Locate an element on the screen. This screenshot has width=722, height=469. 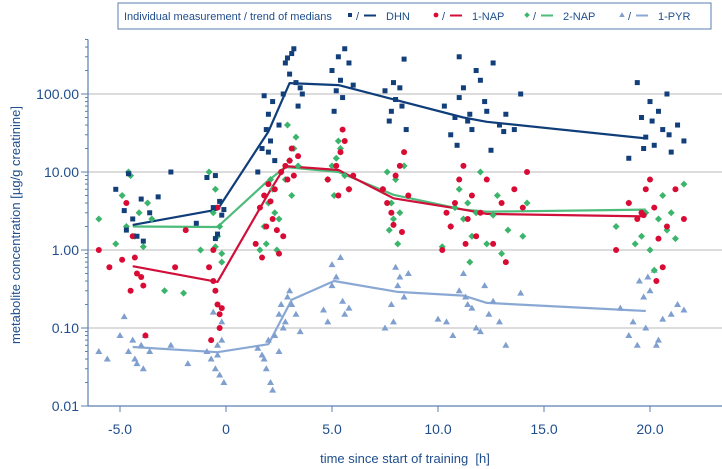
median-line-1-pyr is located at coordinates (389, 316).